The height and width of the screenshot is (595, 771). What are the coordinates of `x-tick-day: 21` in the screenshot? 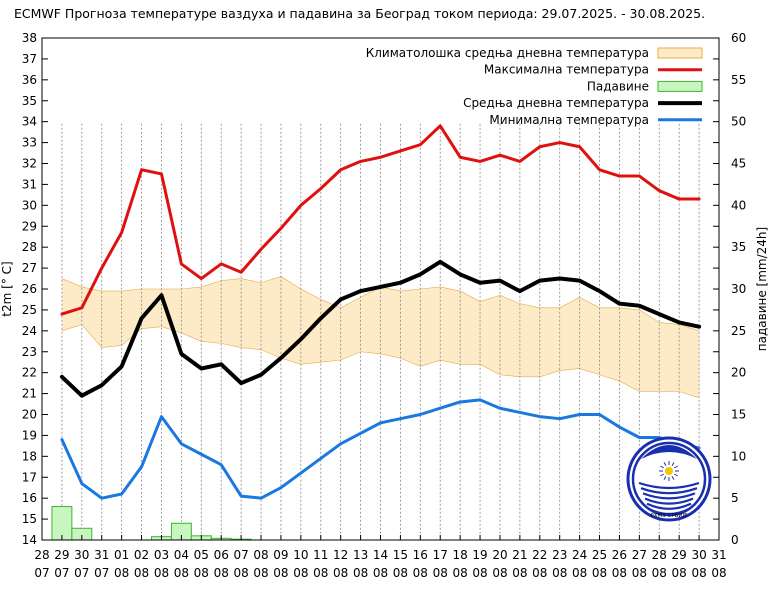 It's located at (519, 555).